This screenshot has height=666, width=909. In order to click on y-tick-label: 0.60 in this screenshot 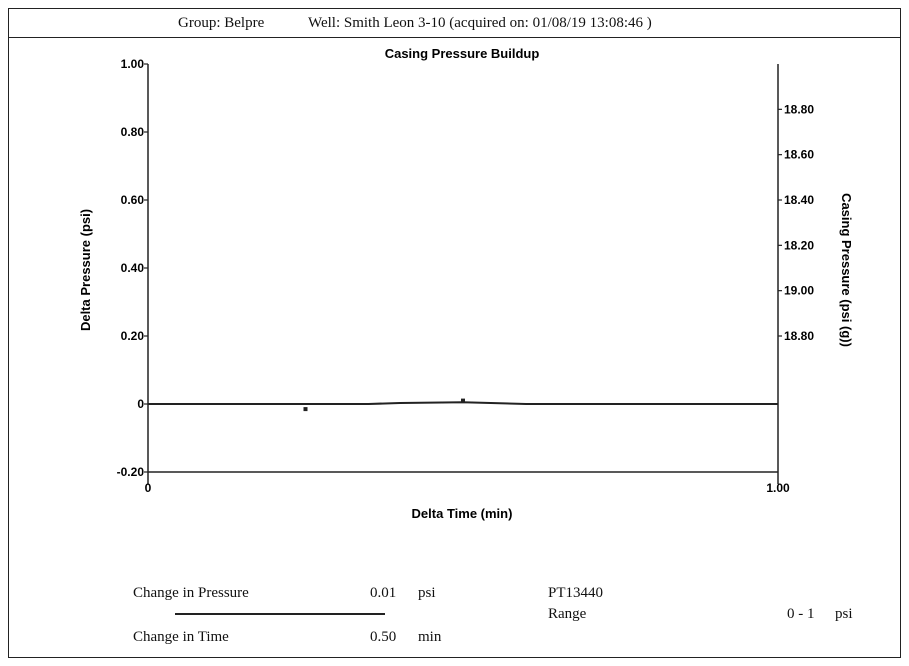, I will do `click(133, 200)`.